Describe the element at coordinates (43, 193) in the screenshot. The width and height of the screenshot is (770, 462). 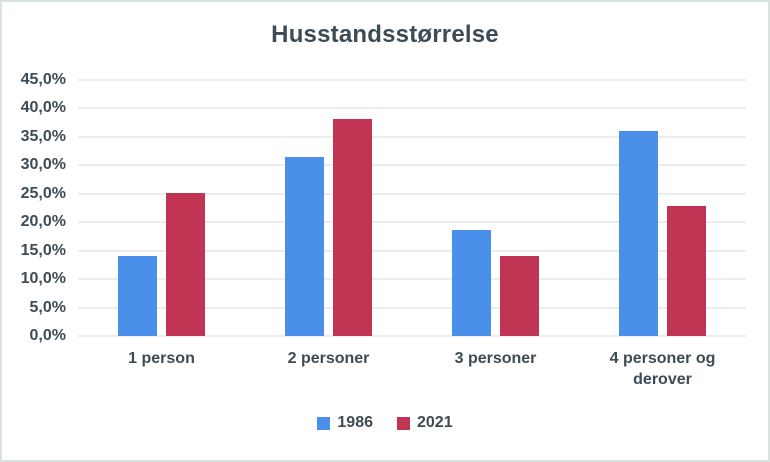
I see `y-axis-tick-label: 25,0%` at that location.